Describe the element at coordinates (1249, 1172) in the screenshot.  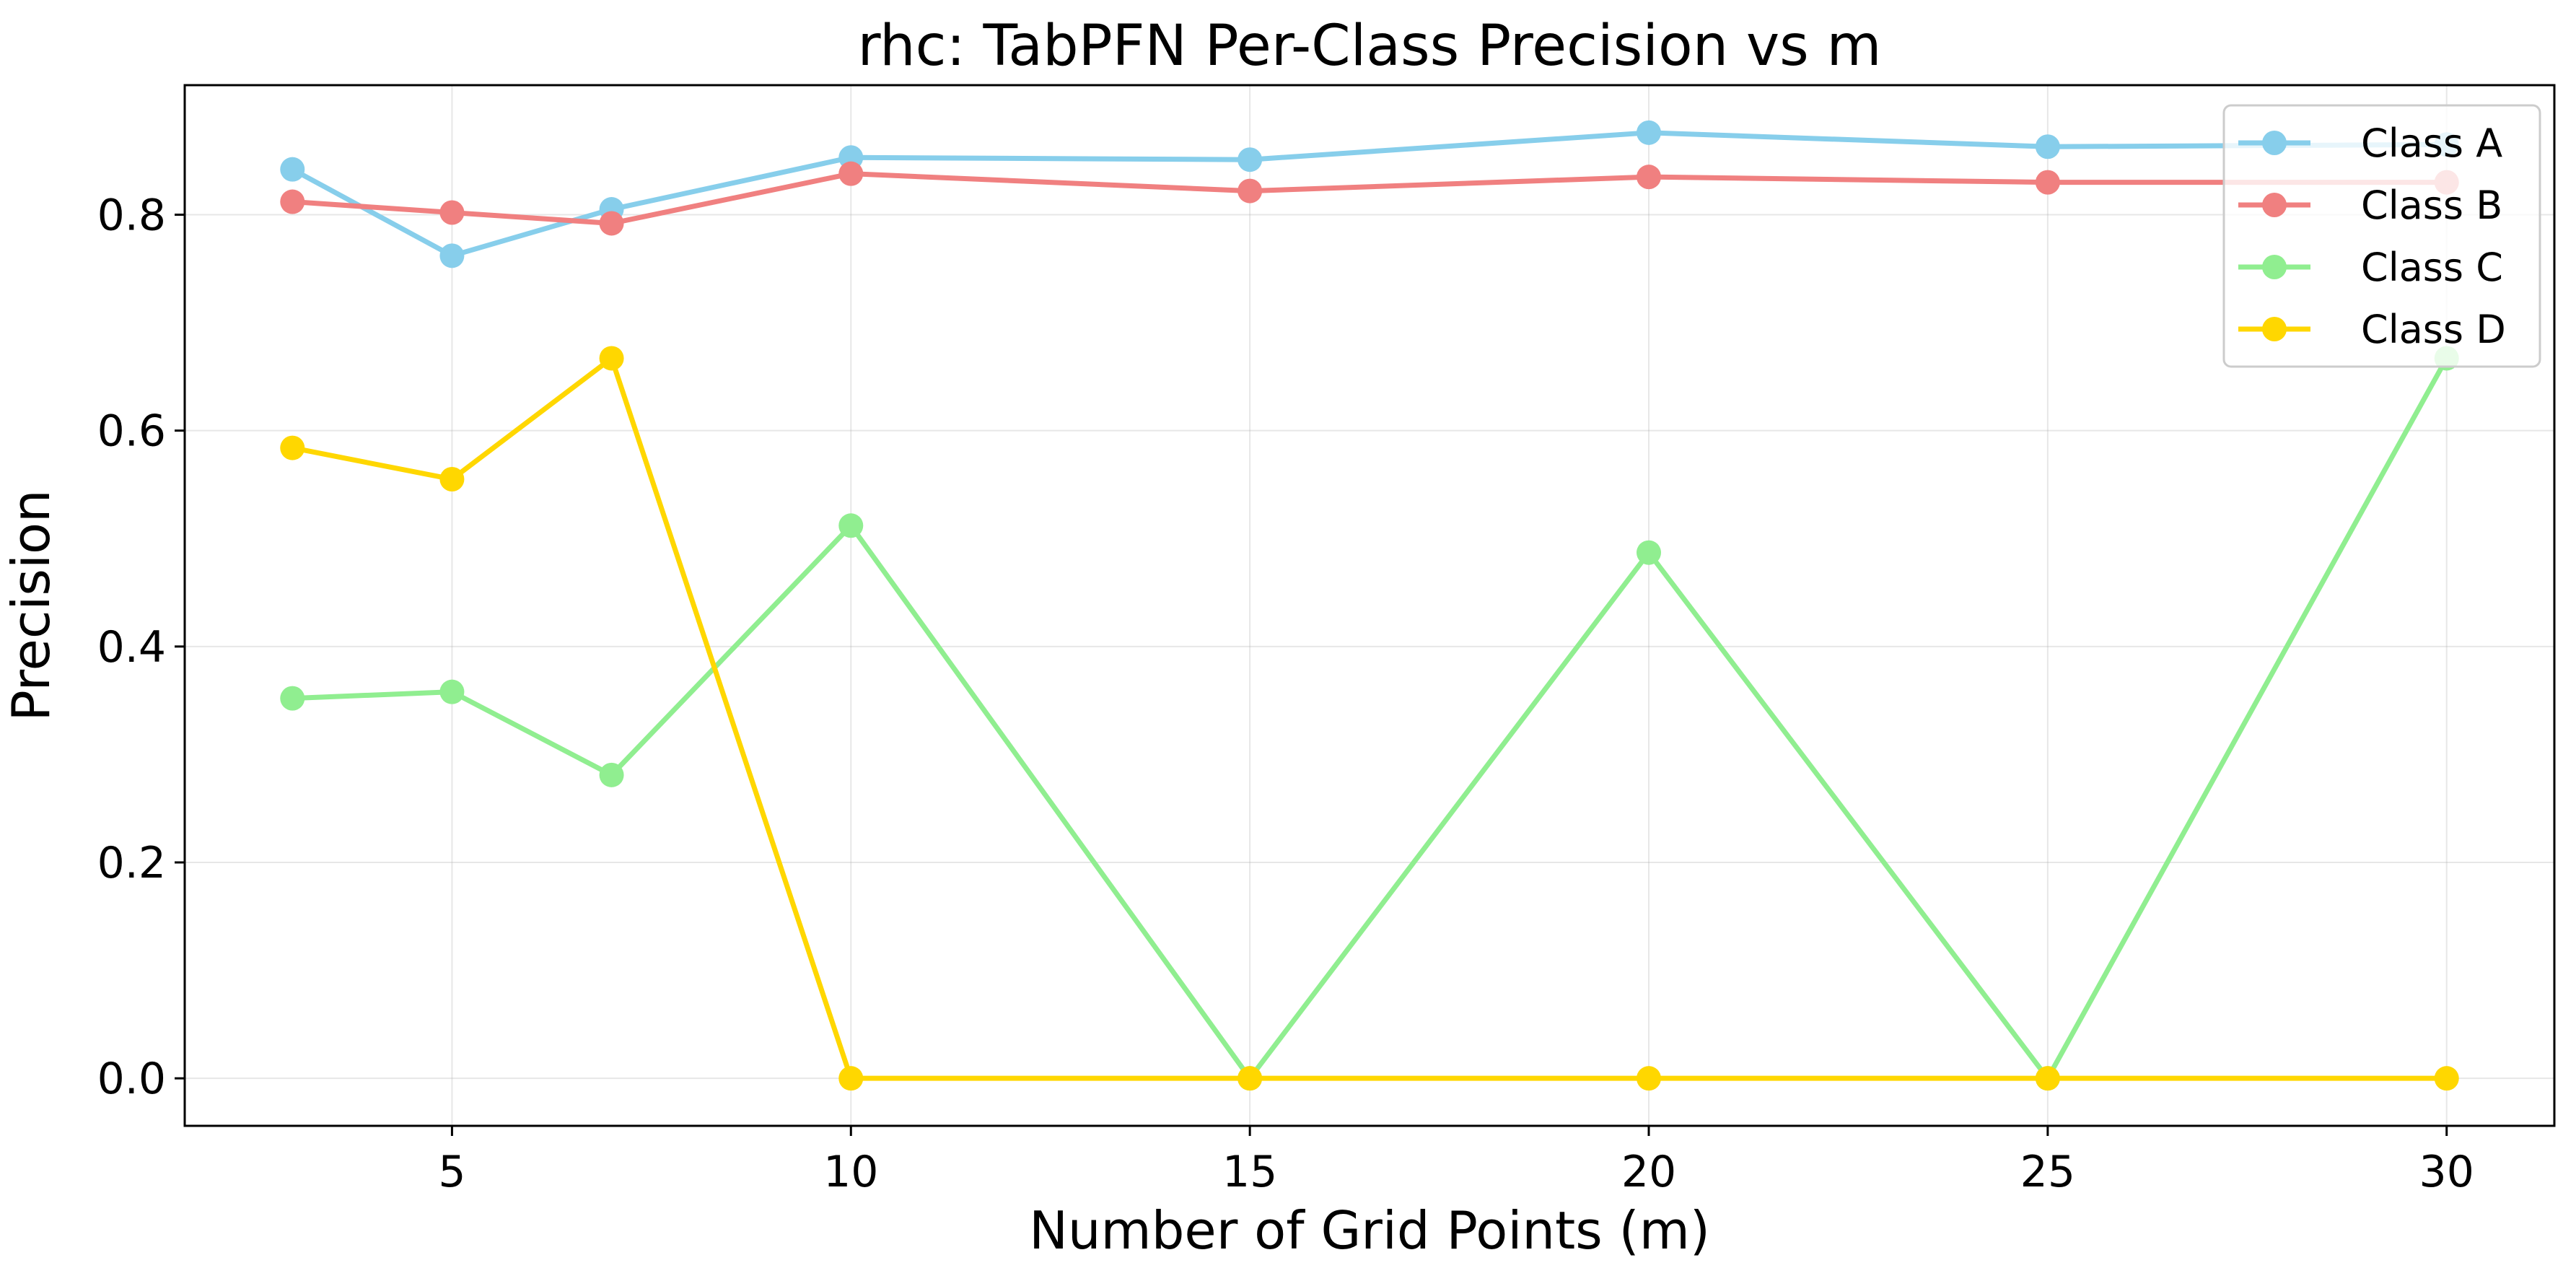
I see `x-tick-label: 15` at that location.